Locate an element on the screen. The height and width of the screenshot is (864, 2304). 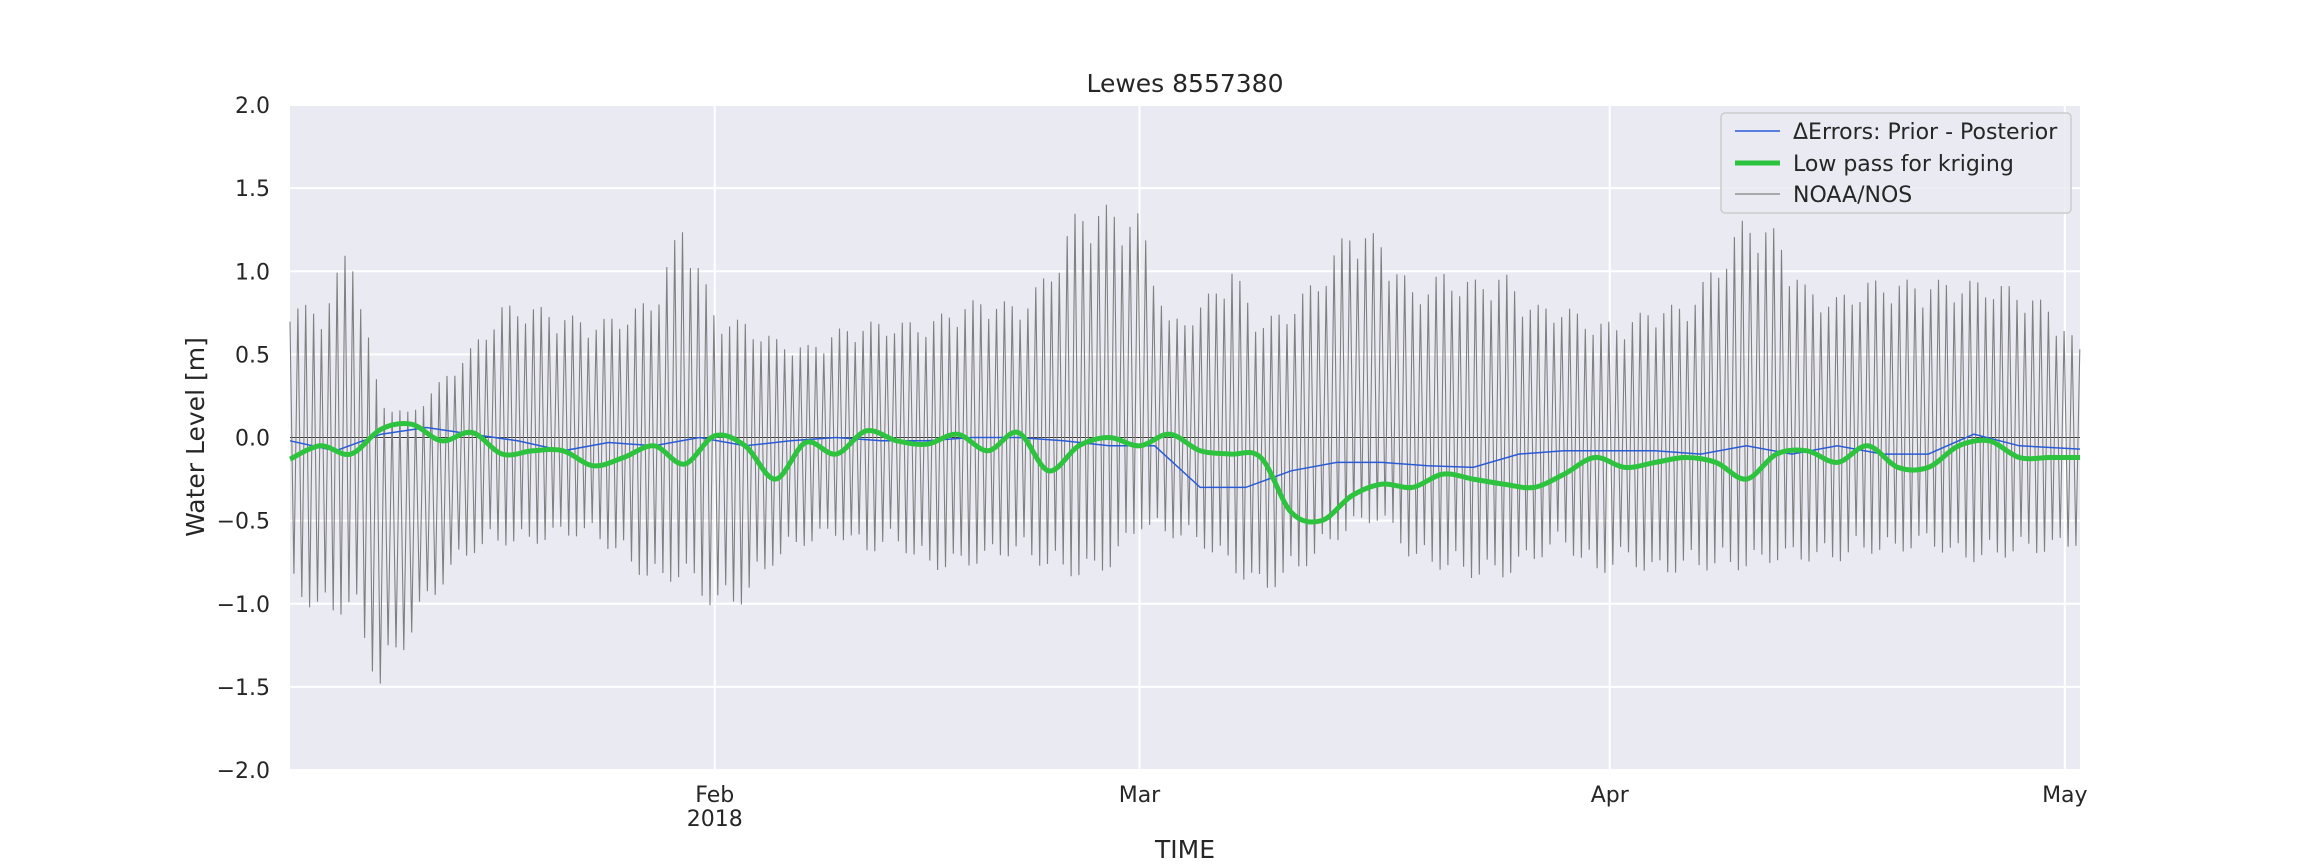
y-tick-label: 2.0 is located at coordinates (252, 106).